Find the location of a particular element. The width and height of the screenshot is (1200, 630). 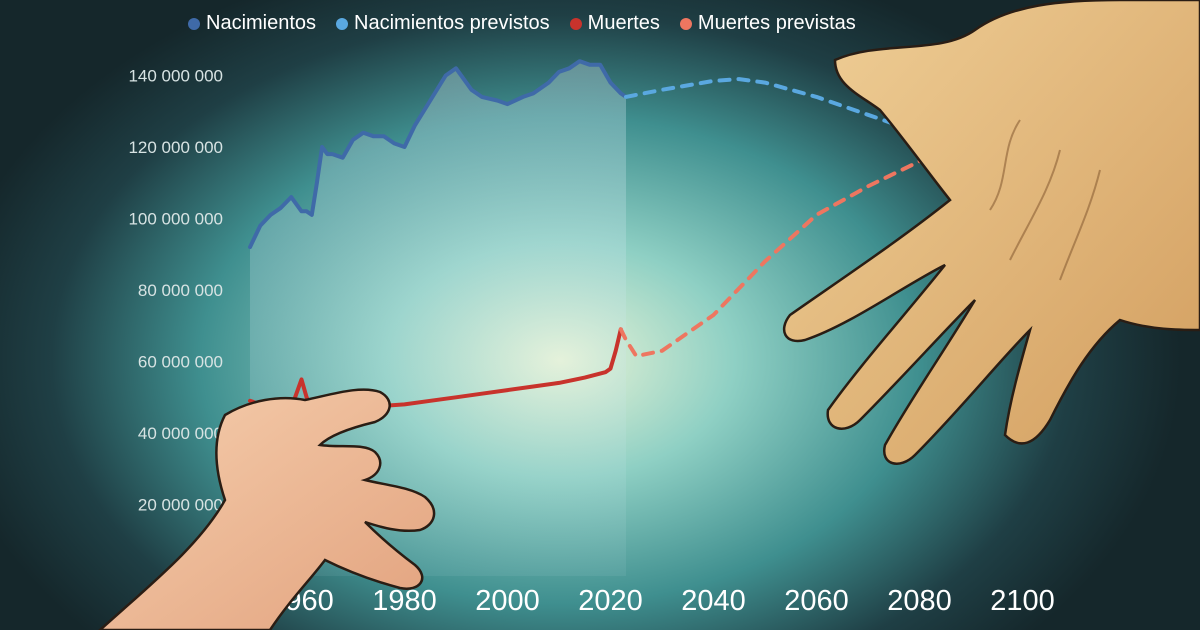

legend-item-nacimientos-previstos: Nacimientos previstos is located at coordinates (443, 23).